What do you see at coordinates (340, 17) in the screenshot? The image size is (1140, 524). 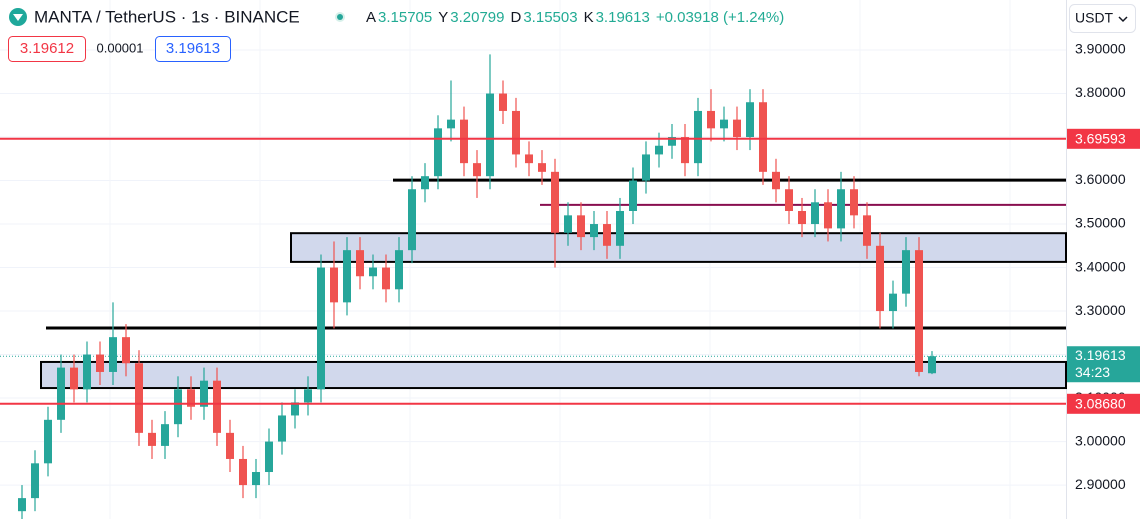 I see `status-dot` at bounding box center [340, 17].